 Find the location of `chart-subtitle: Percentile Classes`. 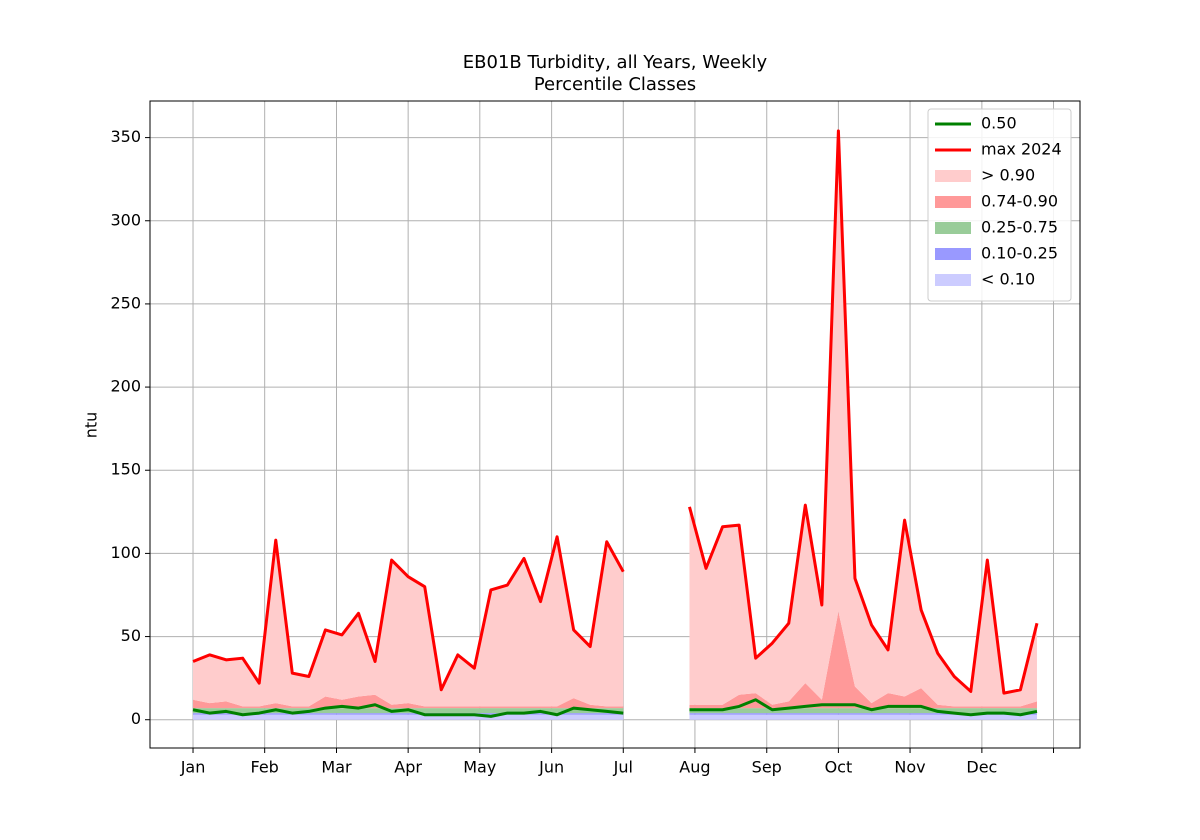

chart-subtitle: Percentile Classes is located at coordinates (615, 84).